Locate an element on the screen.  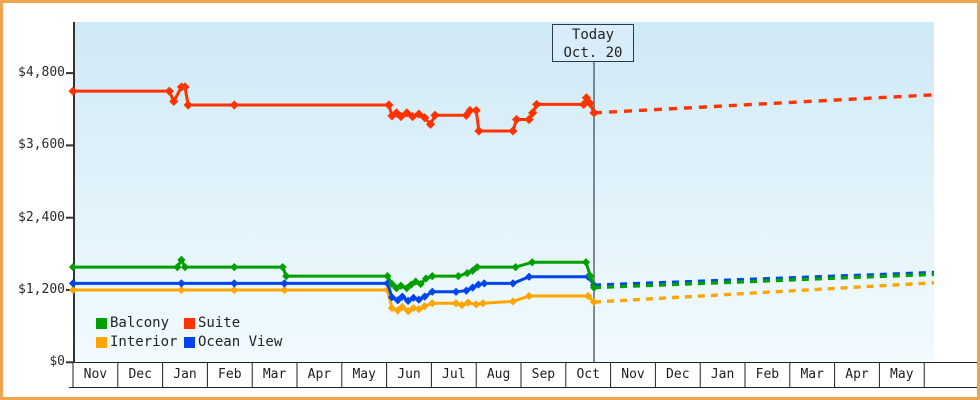
series-line-interior is located at coordinates (333, 300).